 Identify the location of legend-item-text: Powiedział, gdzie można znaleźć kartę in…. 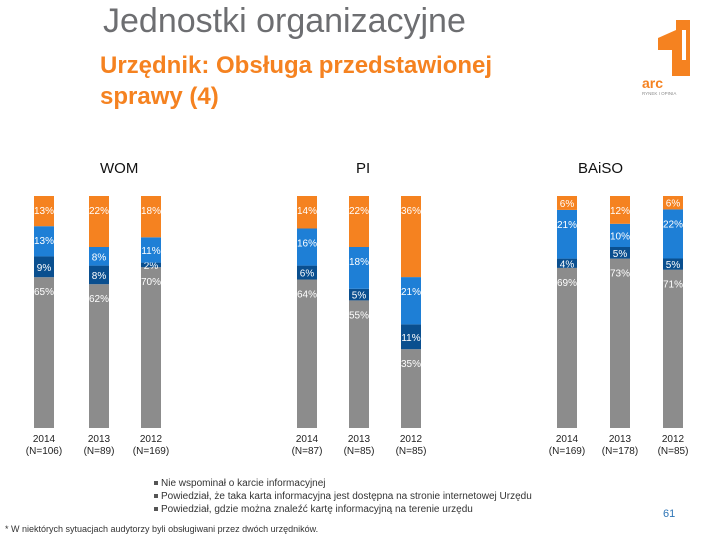
(317, 509).